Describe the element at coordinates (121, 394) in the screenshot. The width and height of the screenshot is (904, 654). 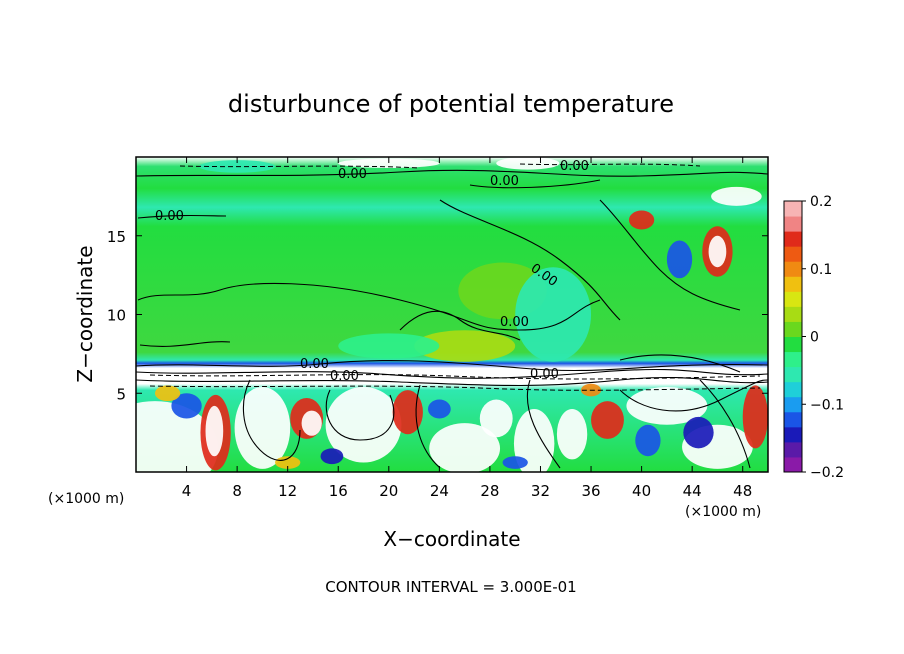
I see `y-tick-label: 5` at that location.